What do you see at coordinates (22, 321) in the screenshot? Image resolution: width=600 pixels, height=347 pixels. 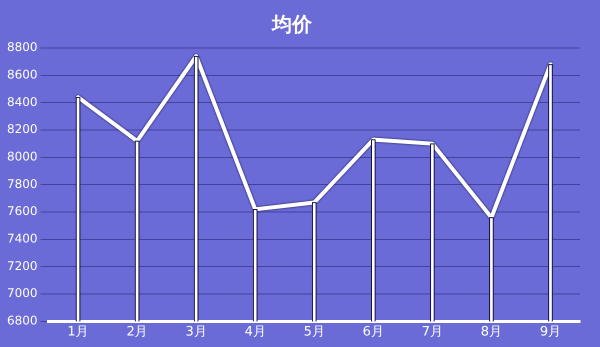 I see `y-tick-label: 6800` at bounding box center [22, 321].